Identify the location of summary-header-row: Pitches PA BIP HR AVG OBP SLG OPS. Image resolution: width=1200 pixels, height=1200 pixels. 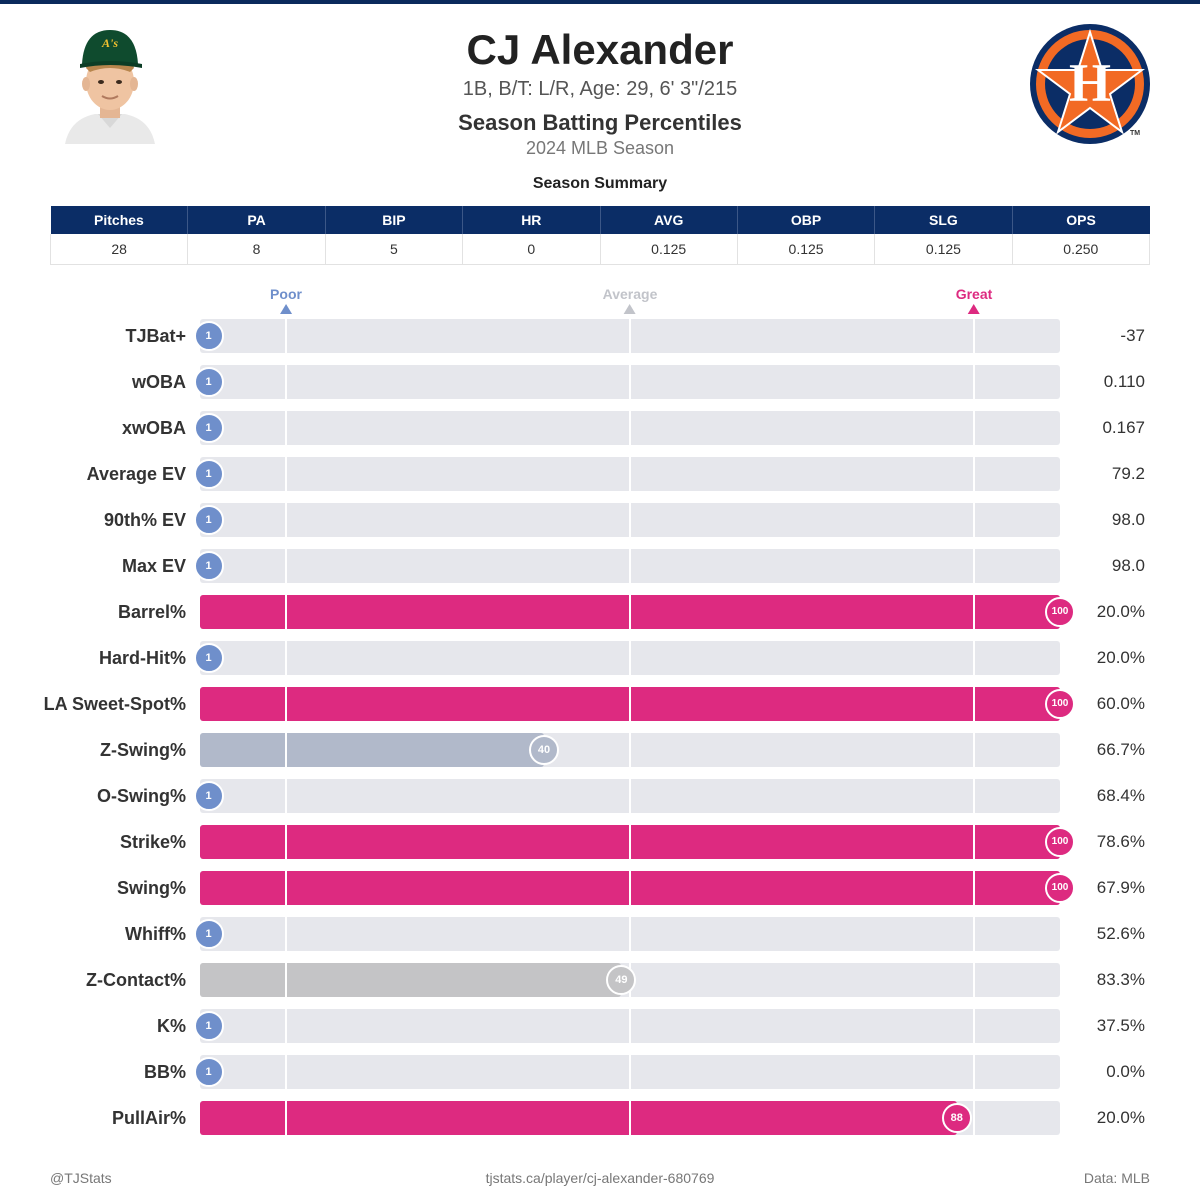
(600, 220).